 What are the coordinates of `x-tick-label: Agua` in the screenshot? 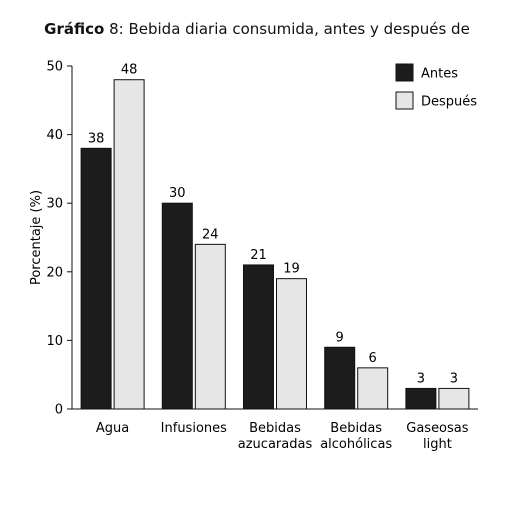 It's located at (112, 428).